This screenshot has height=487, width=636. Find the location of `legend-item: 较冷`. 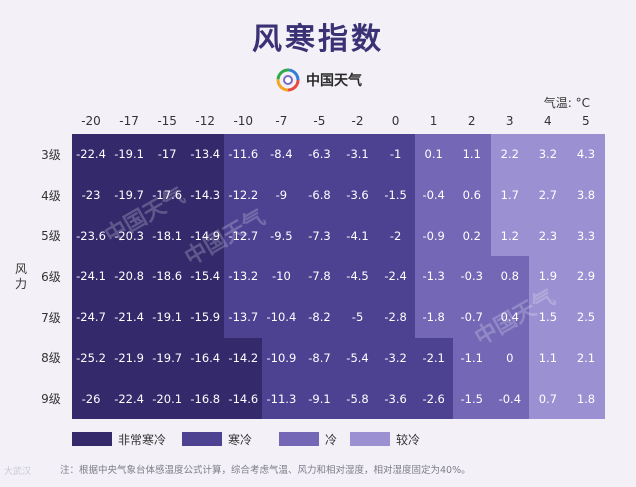

legend-item: 较冷 is located at coordinates (385, 439).